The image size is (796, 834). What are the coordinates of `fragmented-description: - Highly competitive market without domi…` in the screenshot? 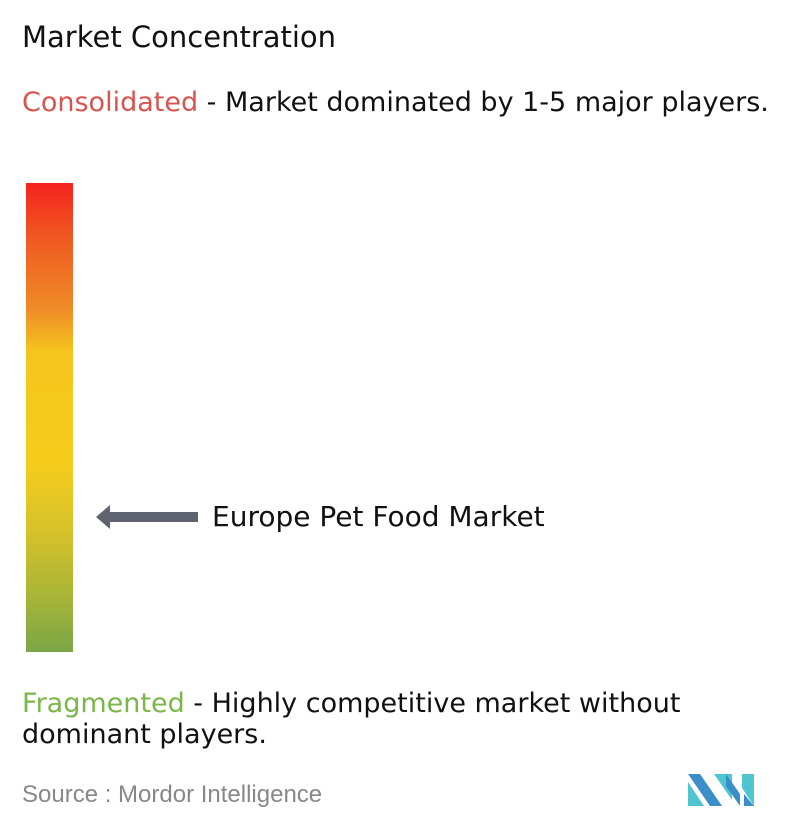 It's located at (351, 719).